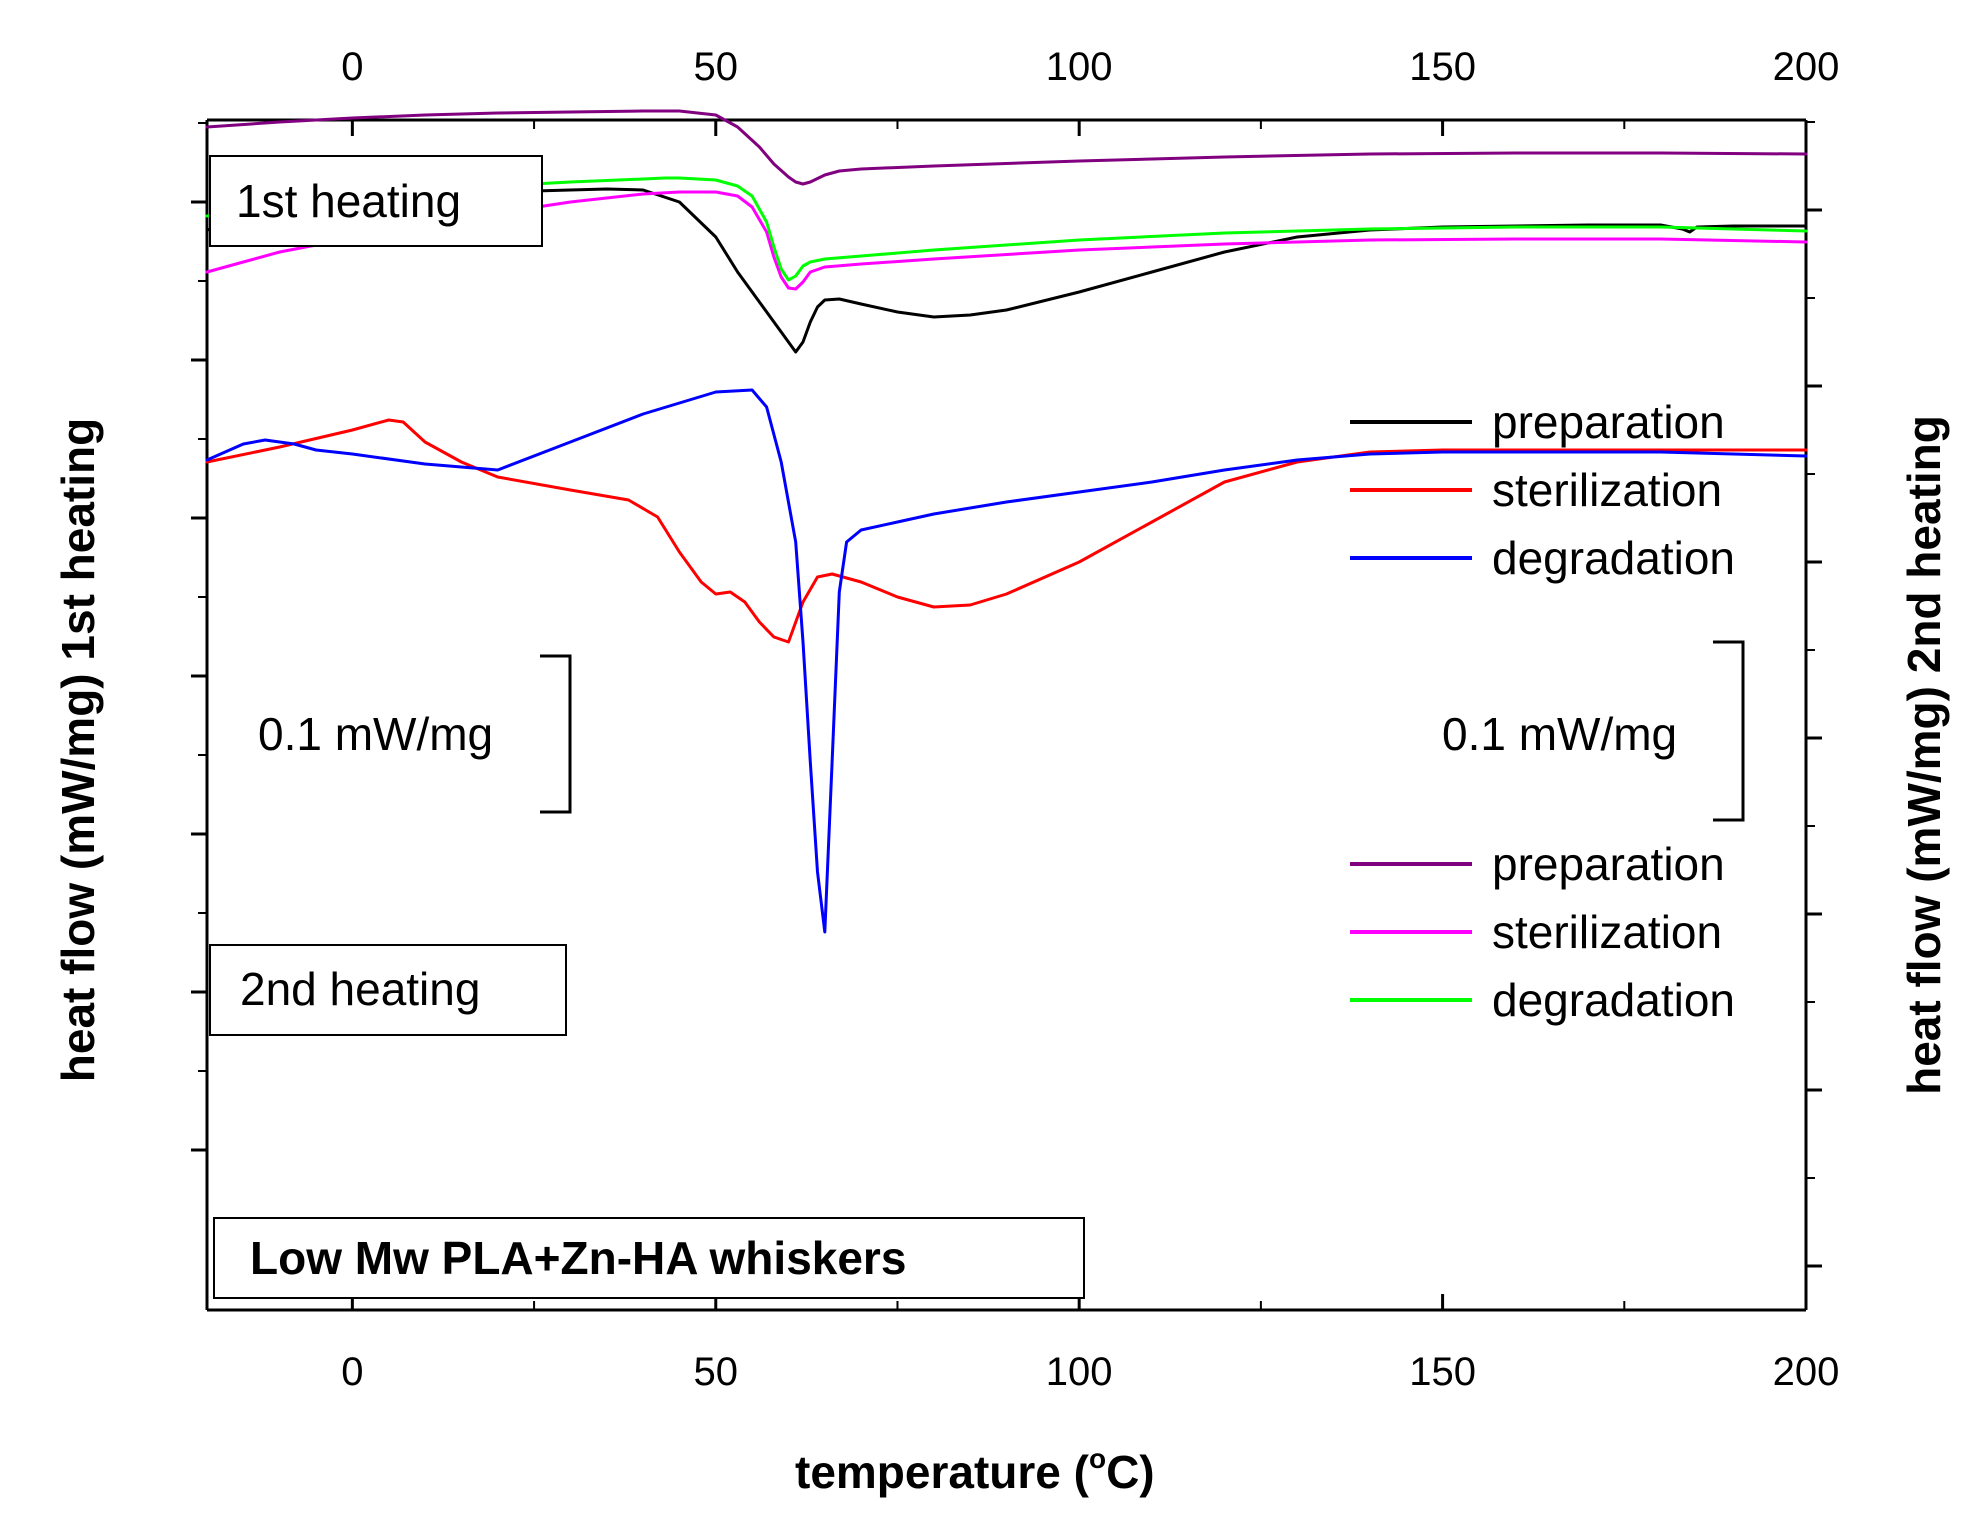 The width and height of the screenshot is (1974, 1533). I want to click on x-tick-label-top: 150, so click(1442, 67).